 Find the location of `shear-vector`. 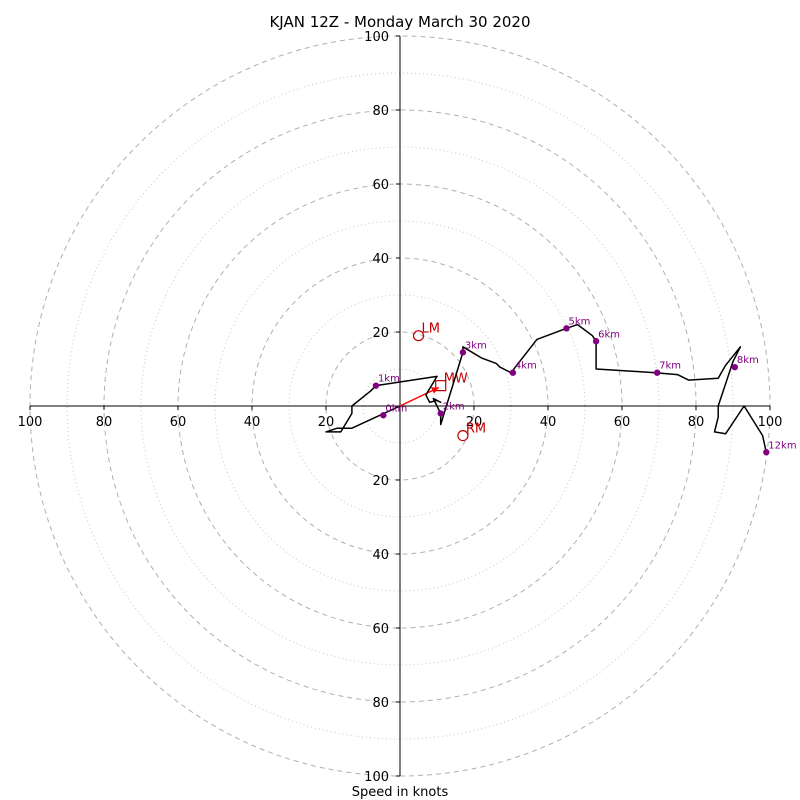

shear-vector is located at coordinates (419, 396).